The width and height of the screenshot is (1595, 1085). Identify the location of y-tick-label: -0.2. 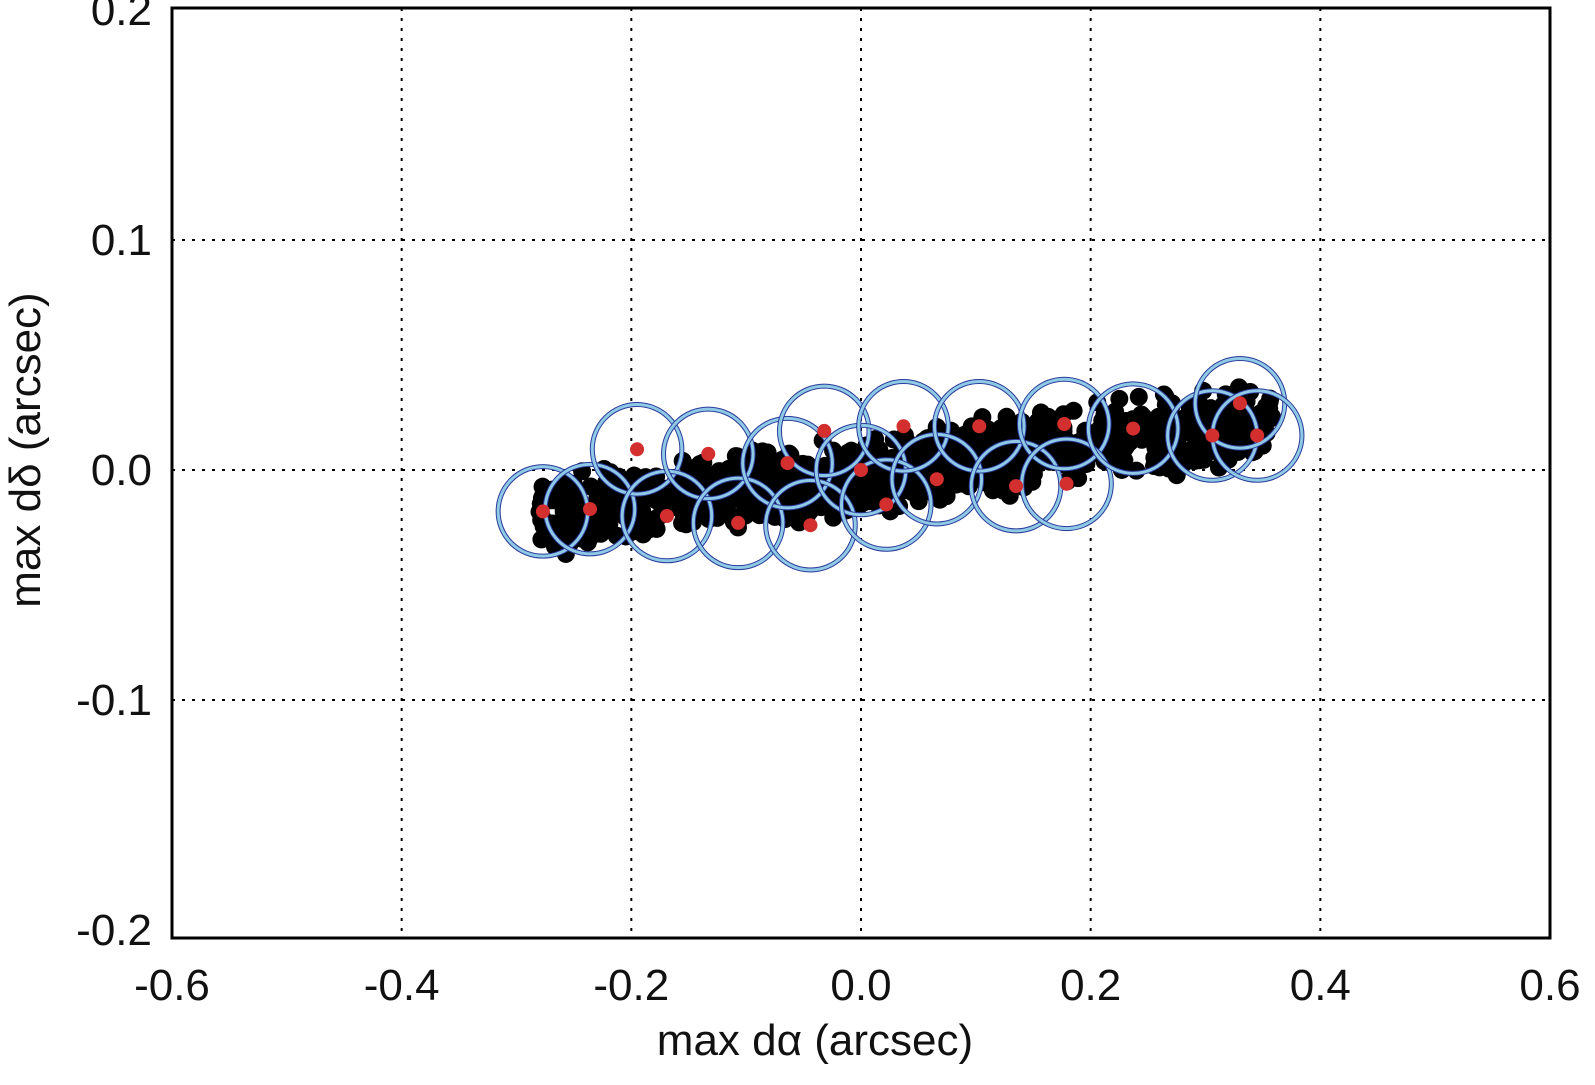
(114, 930).